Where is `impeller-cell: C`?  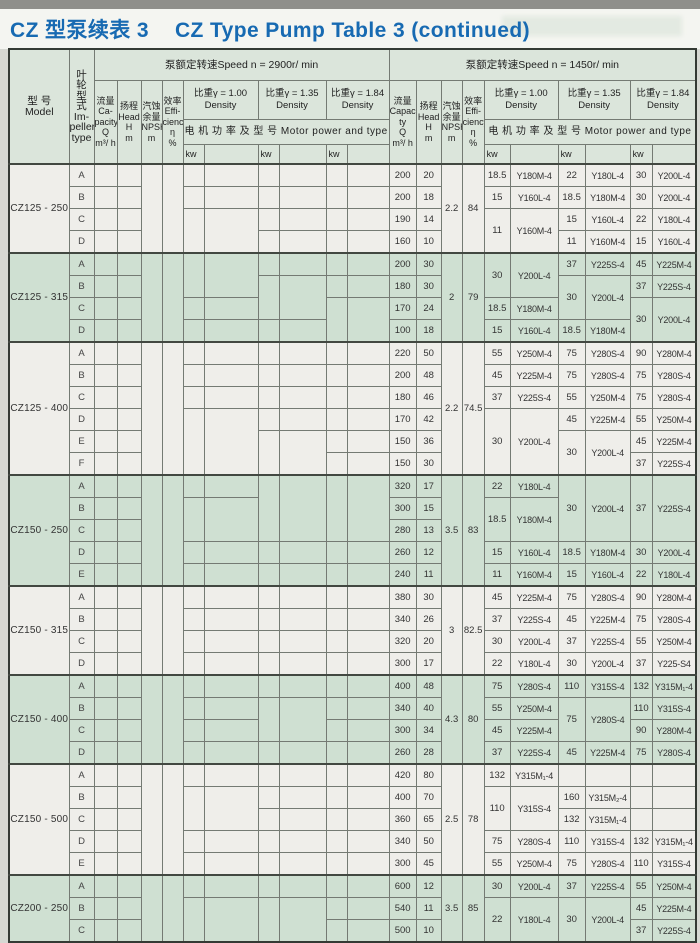 impeller-cell: C is located at coordinates (81, 641).